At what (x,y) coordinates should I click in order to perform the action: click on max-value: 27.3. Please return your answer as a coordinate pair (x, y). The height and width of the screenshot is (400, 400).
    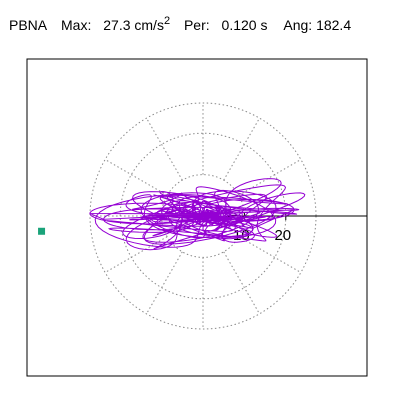
    Looking at the image, I should click on (117, 25).